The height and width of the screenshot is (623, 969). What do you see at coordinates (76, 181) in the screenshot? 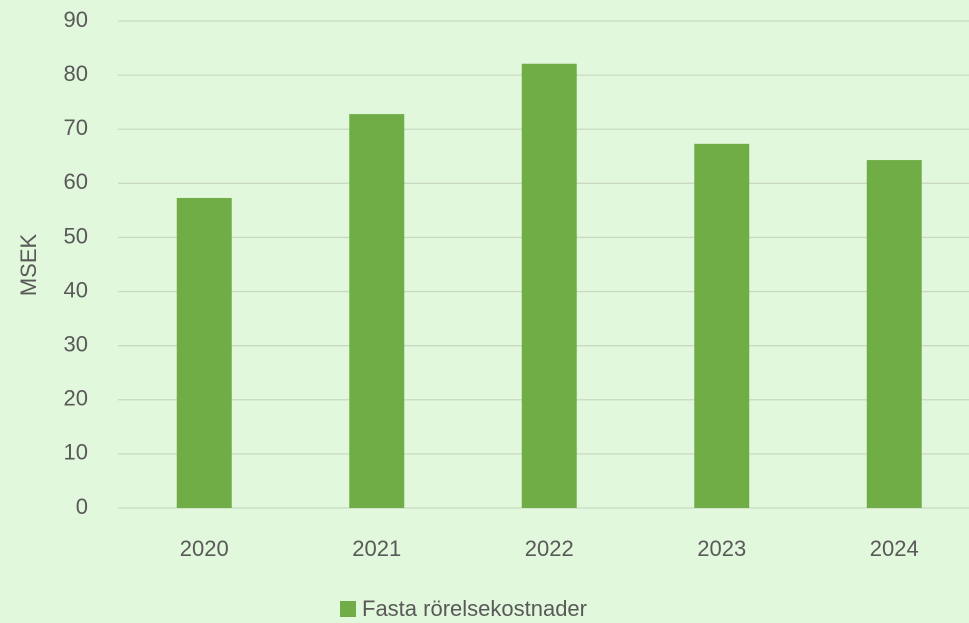
I see `y-tick-label: 60` at bounding box center [76, 181].